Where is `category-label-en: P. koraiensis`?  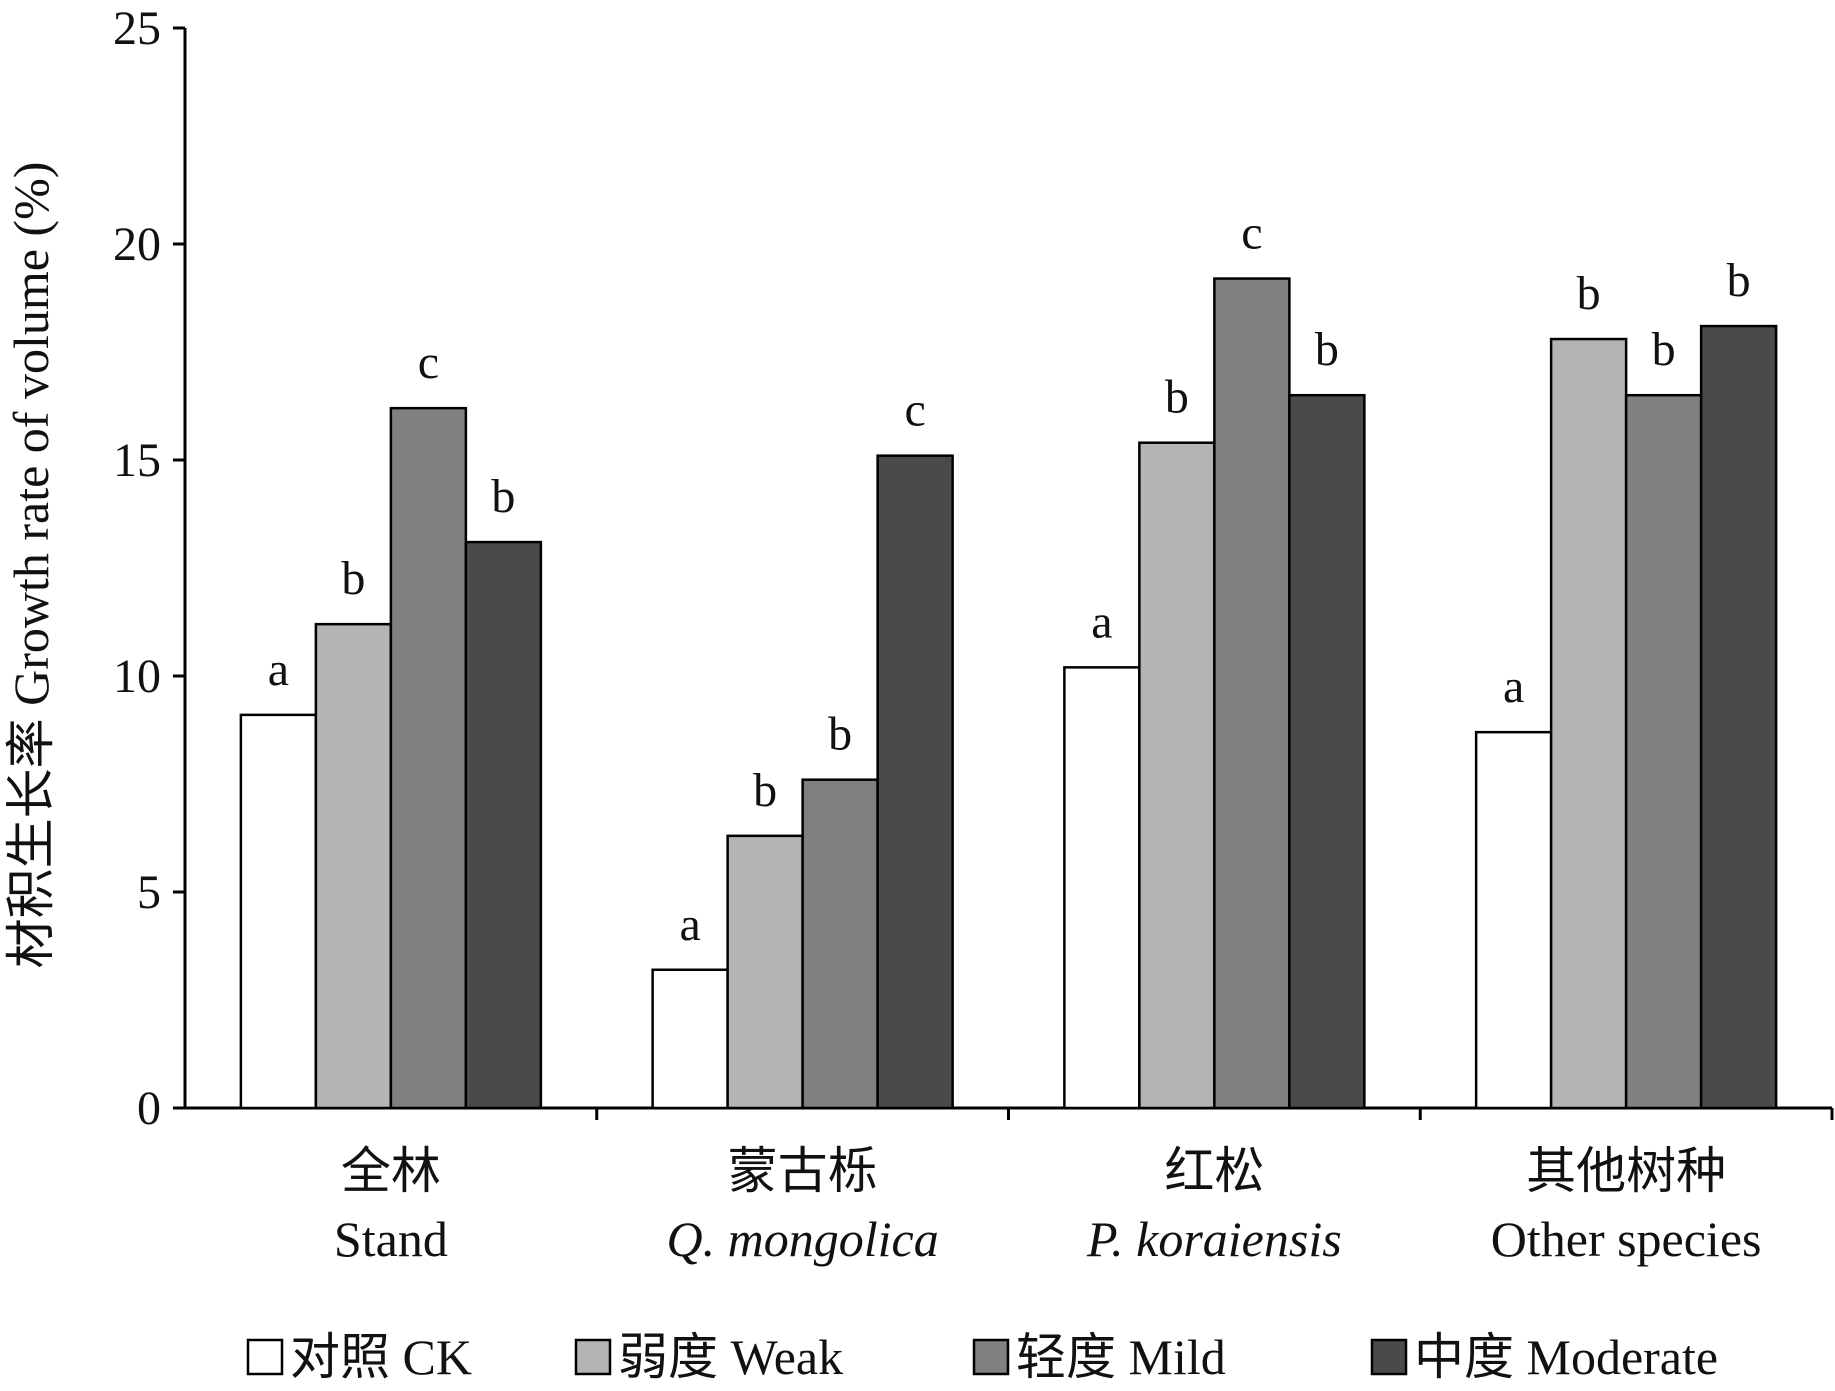
category-label-en: P. koraiensis is located at coordinates (1214, 1239).